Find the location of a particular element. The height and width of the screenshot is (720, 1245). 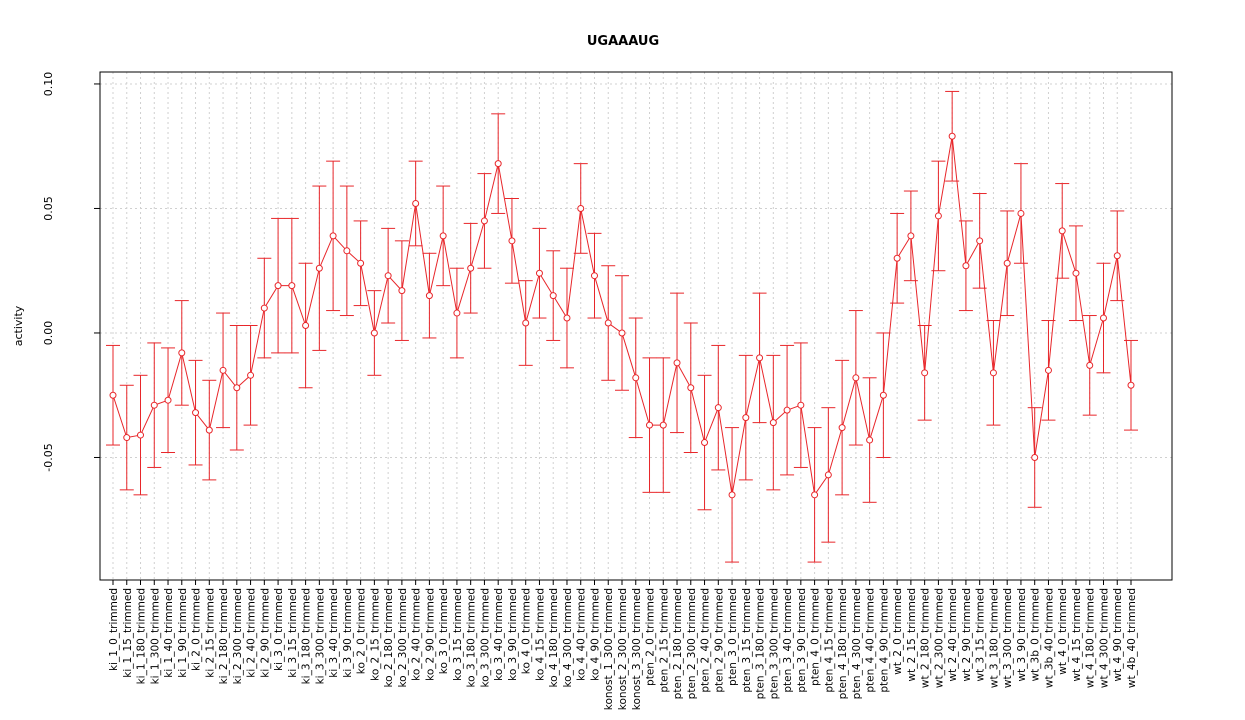

x-tick-label: ki_2_40_trimmed is located at coordinates (252, 633).